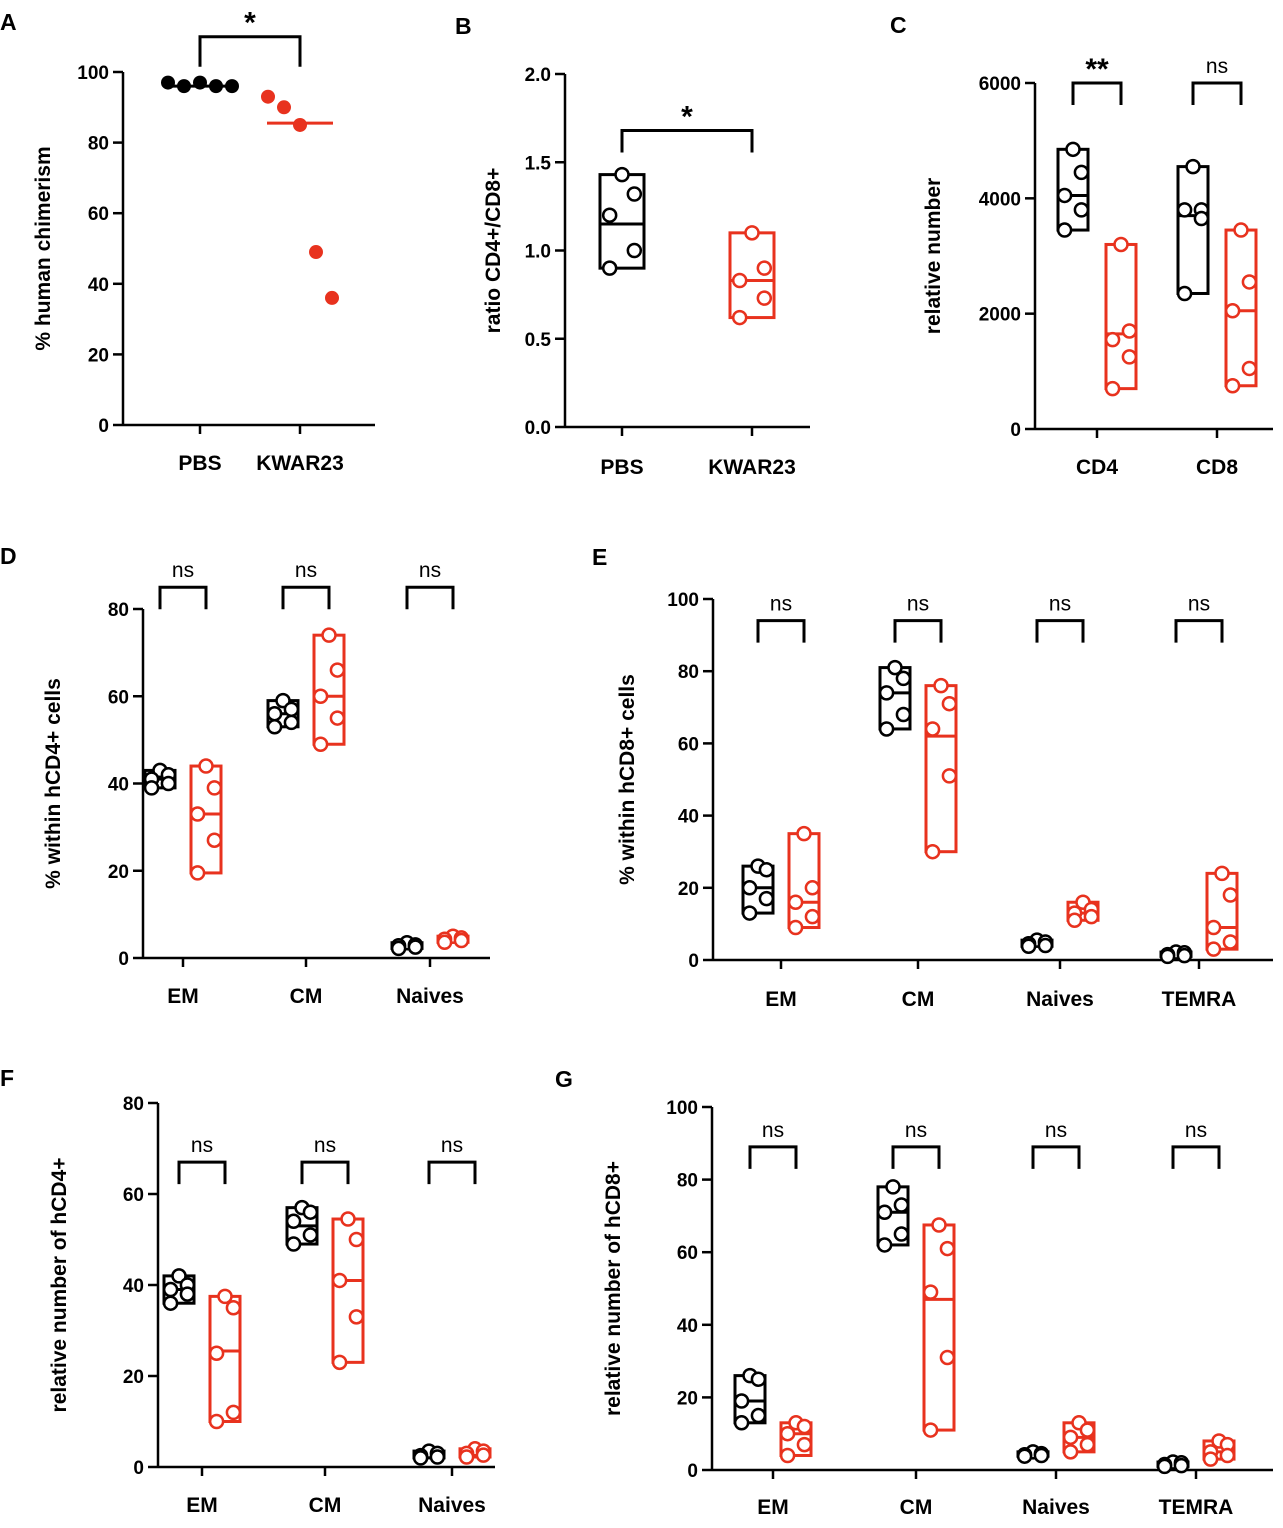 The image size is (1283, 1528). Describe the element at coordinates (1196, 1507) in the screenshot. I see `x-tick-label: TEMRA` at that location.